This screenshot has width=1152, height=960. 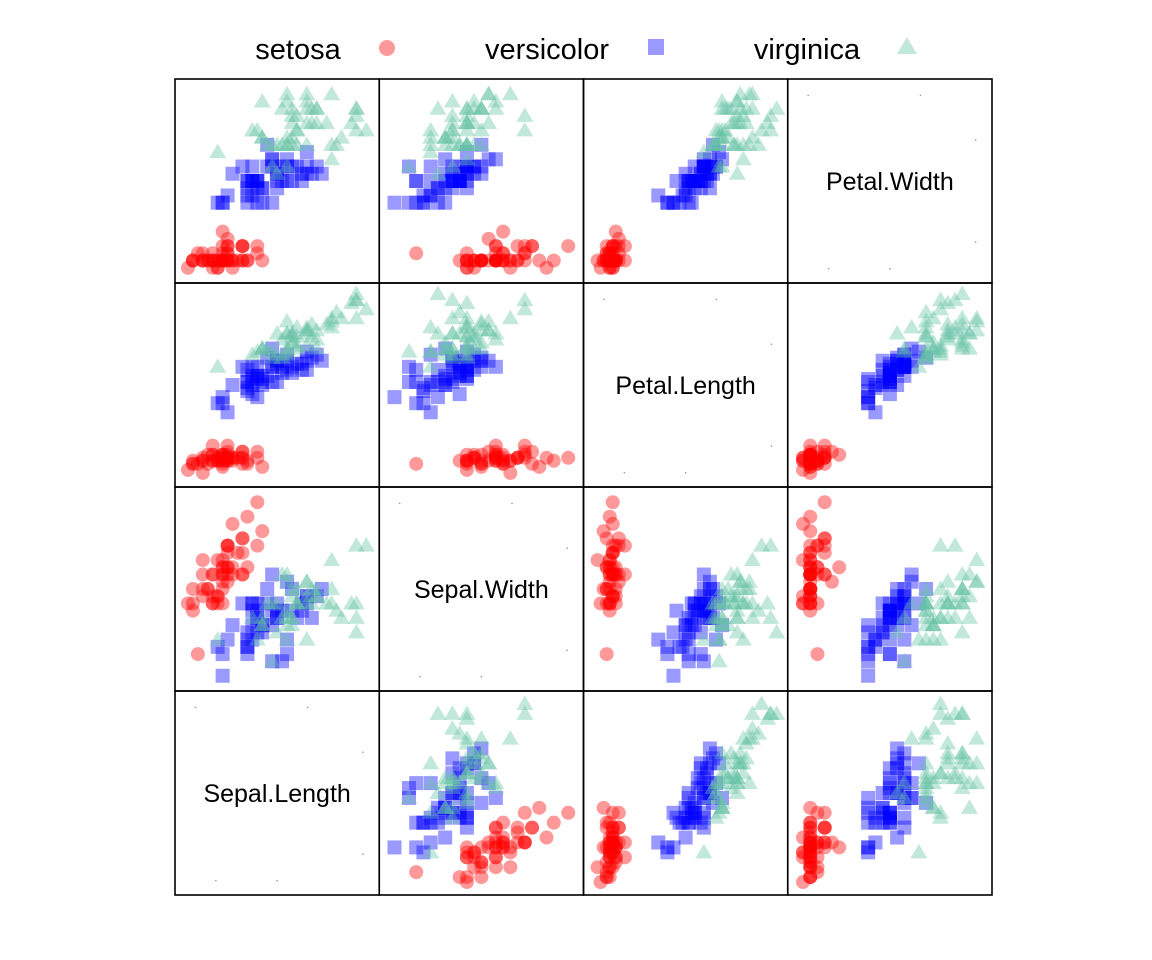 I want to click on diagonal-tick-mark, so click(x=808, y=95).